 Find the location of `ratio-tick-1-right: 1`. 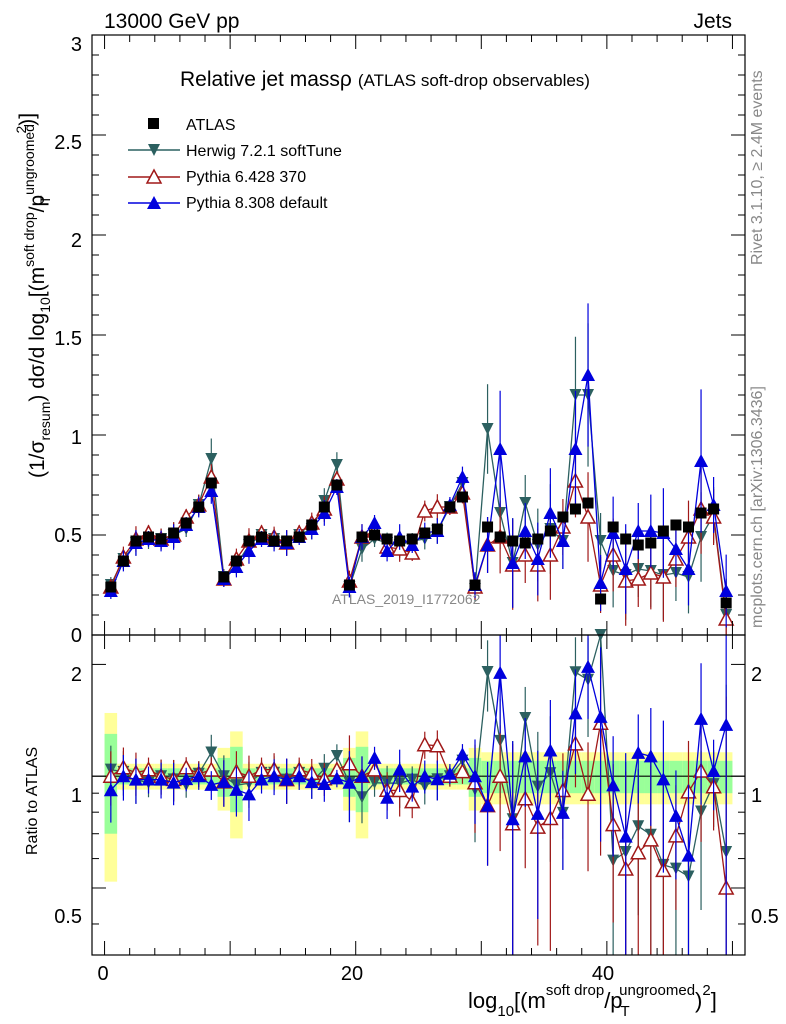

ratio-tick-1-right: 1 is located at coordinates (756, 796).